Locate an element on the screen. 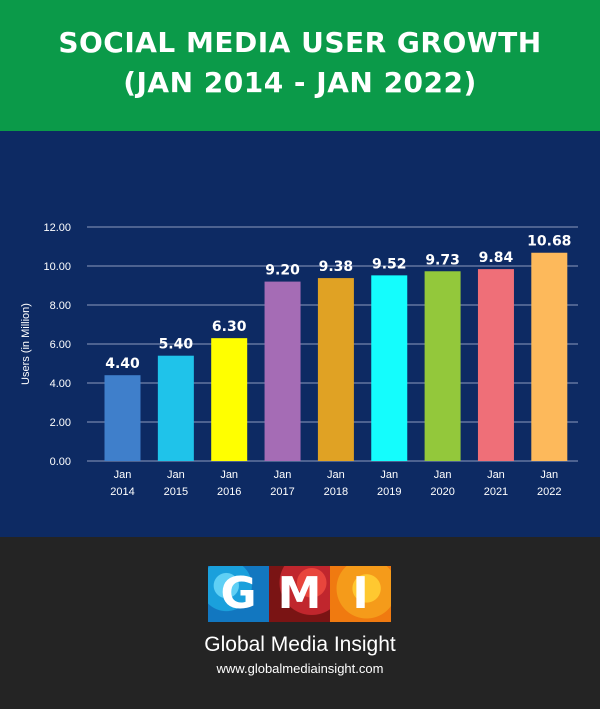  x-tick-label-year: 2021 is located at coordinates (496, 492).